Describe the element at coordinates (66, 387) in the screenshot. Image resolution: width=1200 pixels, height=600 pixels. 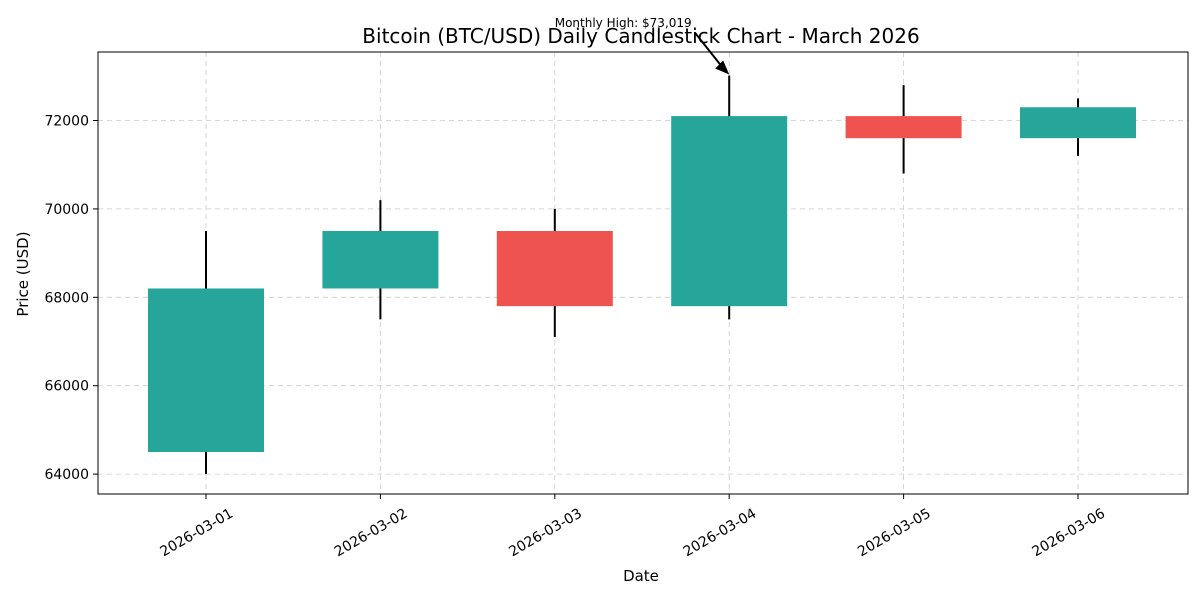
I see `y-tick-label: 66000` at that location.